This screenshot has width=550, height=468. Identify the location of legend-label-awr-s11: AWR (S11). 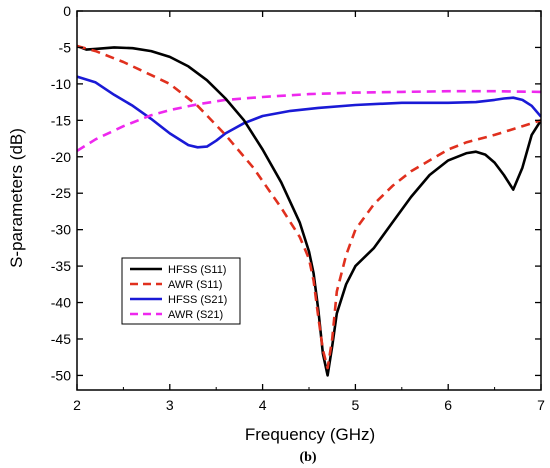
(195, 285).